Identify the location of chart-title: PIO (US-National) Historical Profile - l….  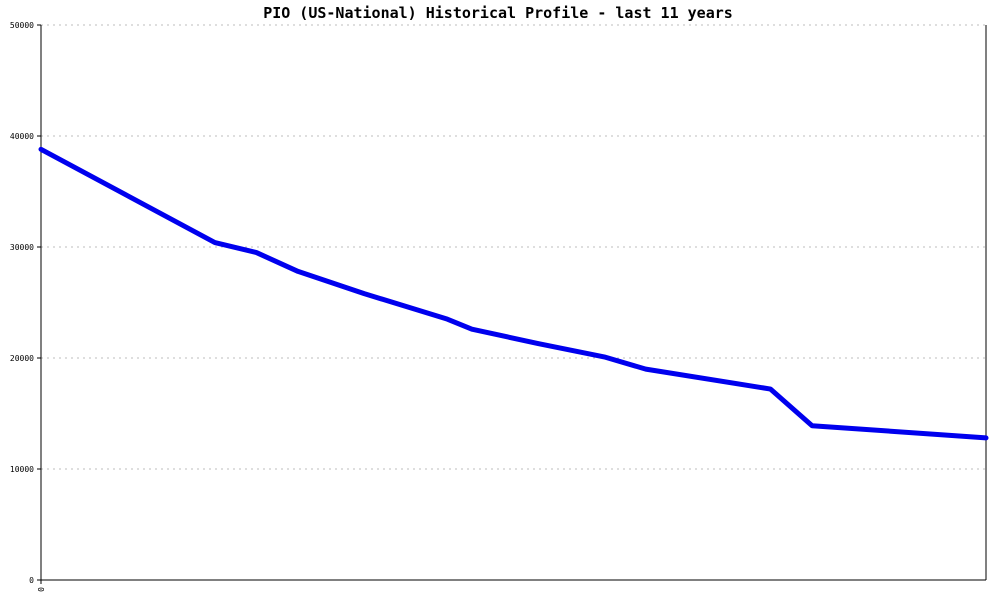
(498, 13).